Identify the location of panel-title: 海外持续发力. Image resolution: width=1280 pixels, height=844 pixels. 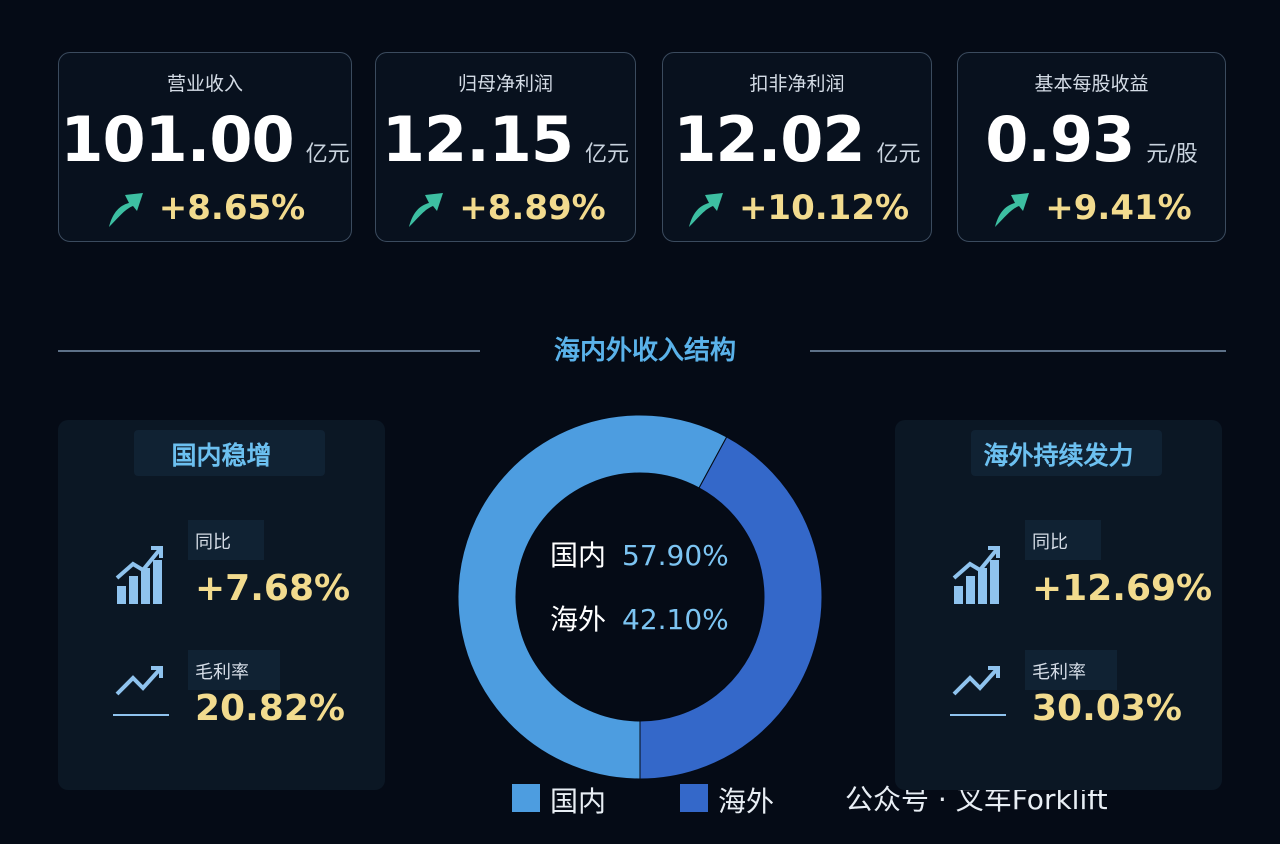
(1058, 455).